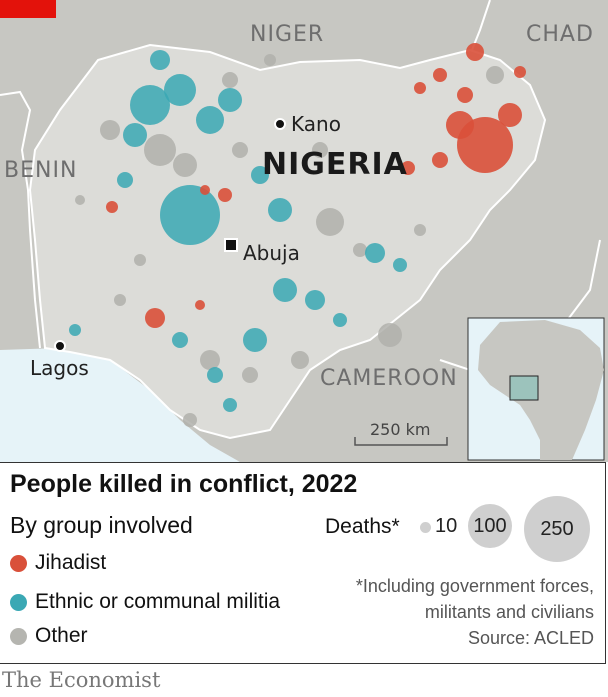 This screenshot has width=608, height=697. What do you see at coordinates (231, 245) in the screenshot?
I see `abuja-marker` at bounding box center [231, 245].